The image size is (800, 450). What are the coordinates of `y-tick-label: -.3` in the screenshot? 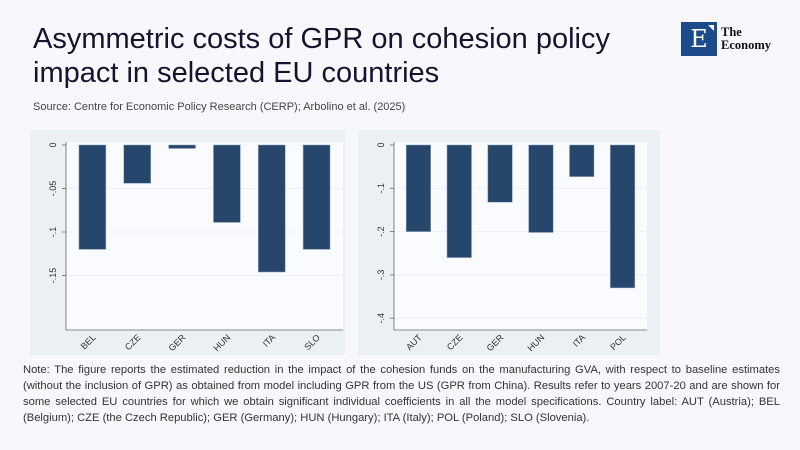 It's located at (381, 275).